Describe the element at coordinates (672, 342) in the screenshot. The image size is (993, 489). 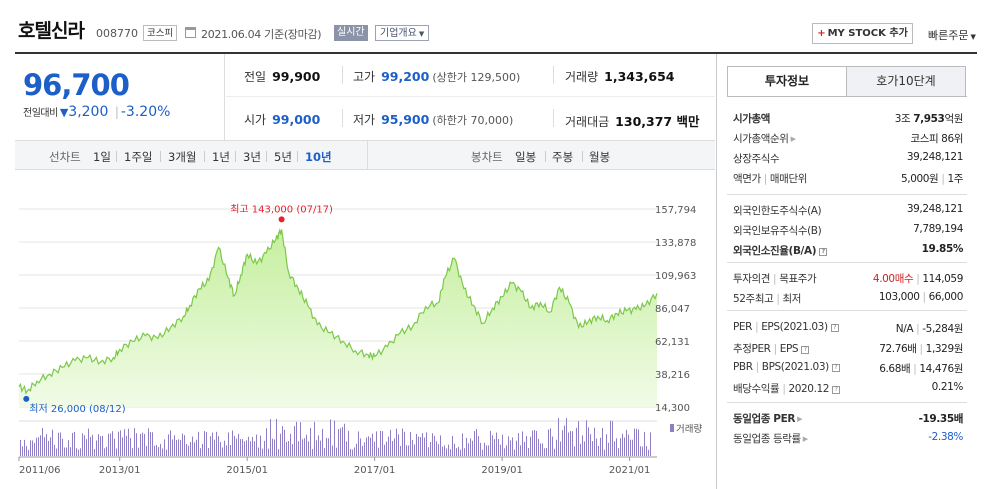
I see `y-tick-label: 62,131` at that location.